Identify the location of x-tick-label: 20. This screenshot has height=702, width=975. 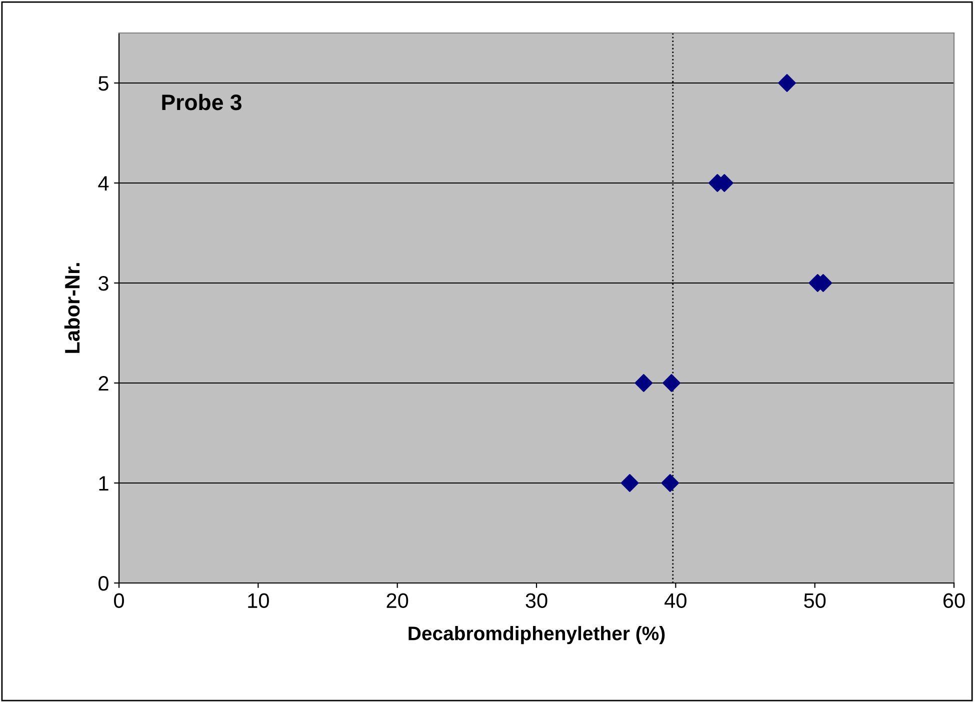
(397, 600).